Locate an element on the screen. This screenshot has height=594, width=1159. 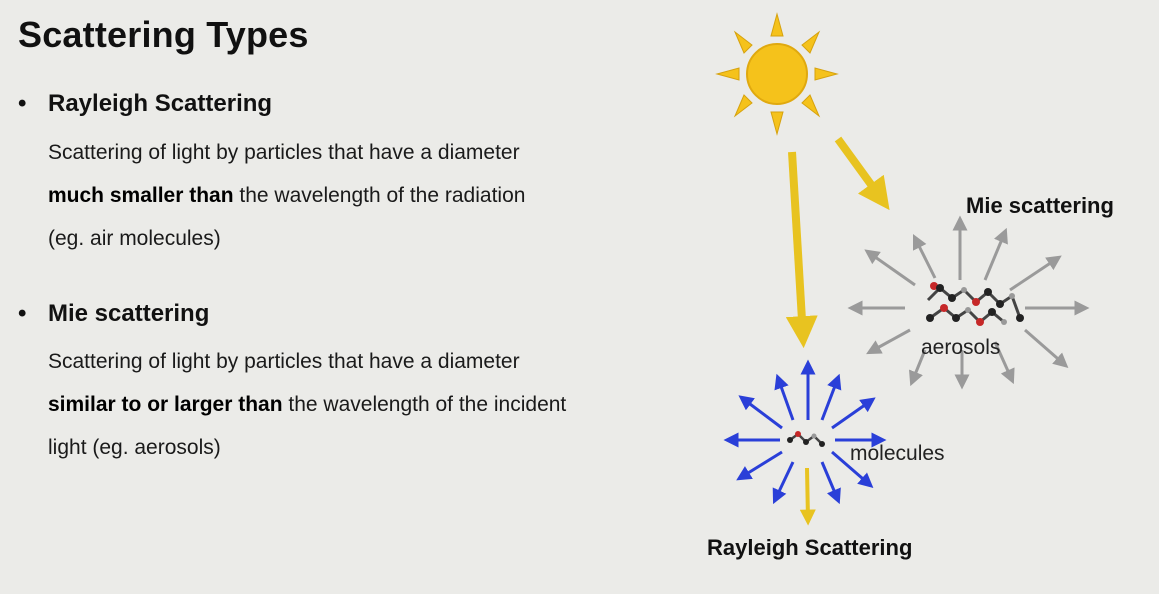
slide-title: Scattering Types is located at coordinates (163, 34).